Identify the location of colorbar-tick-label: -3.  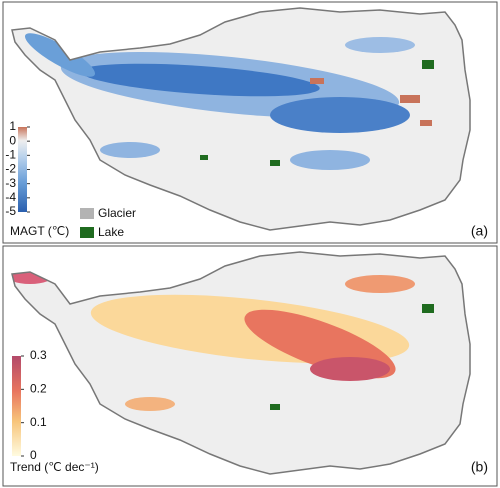
(10, 183).